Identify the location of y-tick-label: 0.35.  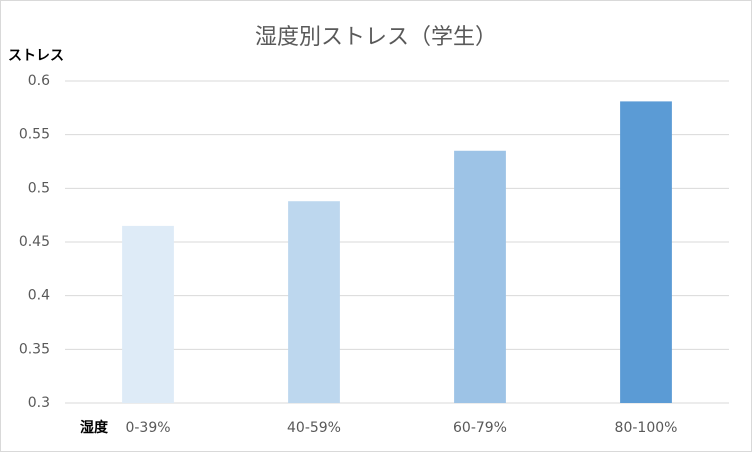
(34, 349).